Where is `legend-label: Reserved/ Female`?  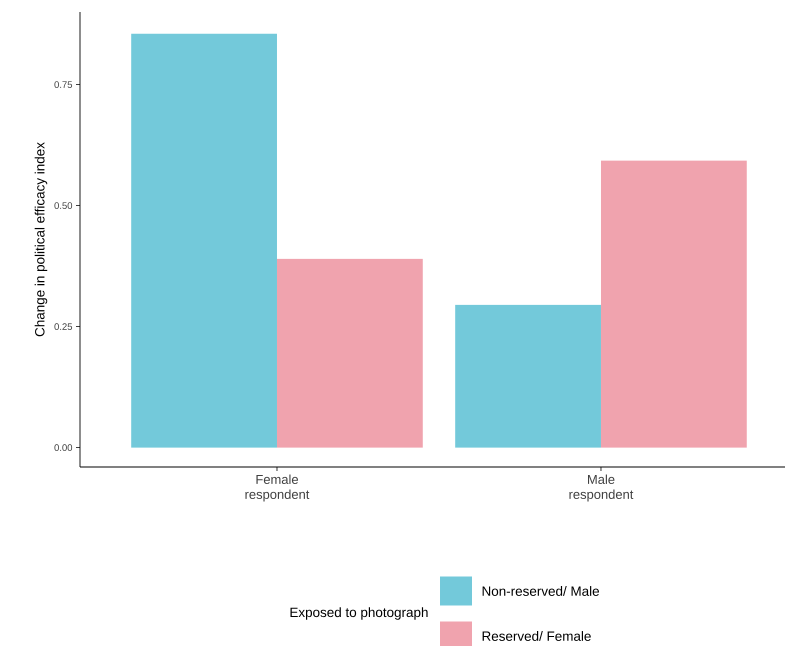 legend-label: Reserved/ Female is located at coordinates (536, 636).